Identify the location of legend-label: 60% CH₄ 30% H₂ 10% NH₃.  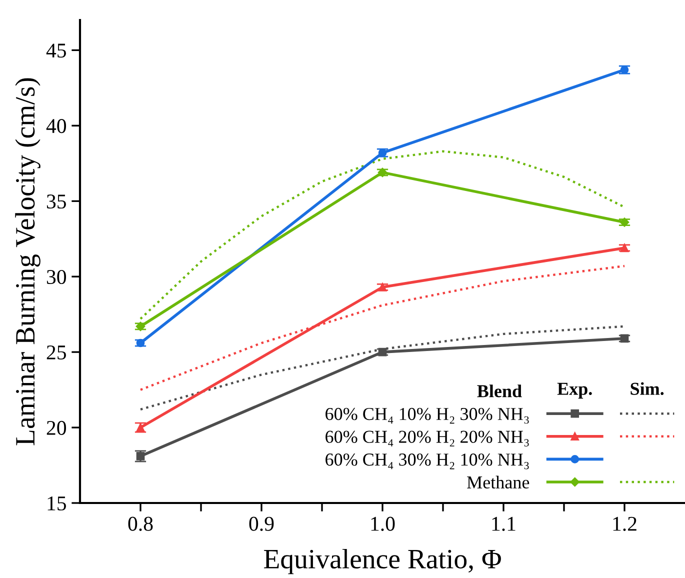
(427, 462).